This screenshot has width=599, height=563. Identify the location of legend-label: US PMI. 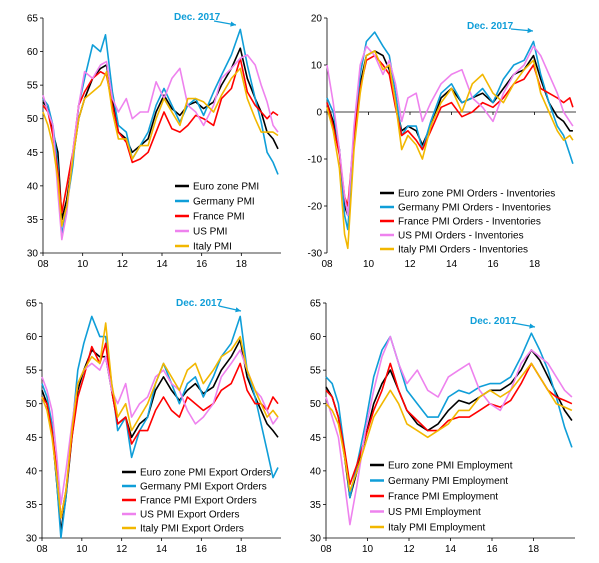
(210, 232).